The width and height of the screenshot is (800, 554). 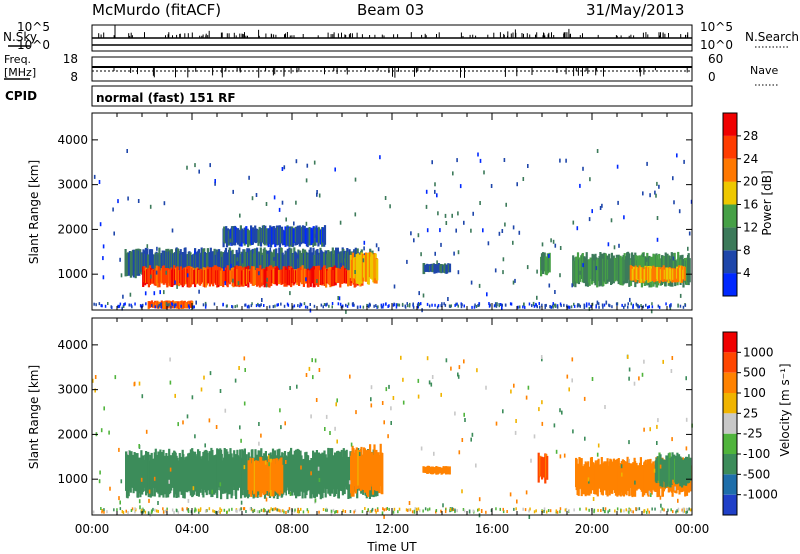 What do you see at coordinates (772, 37) in the screenshot?
I see `nsearch-label: N.Search` at bounding box center [772, 37].